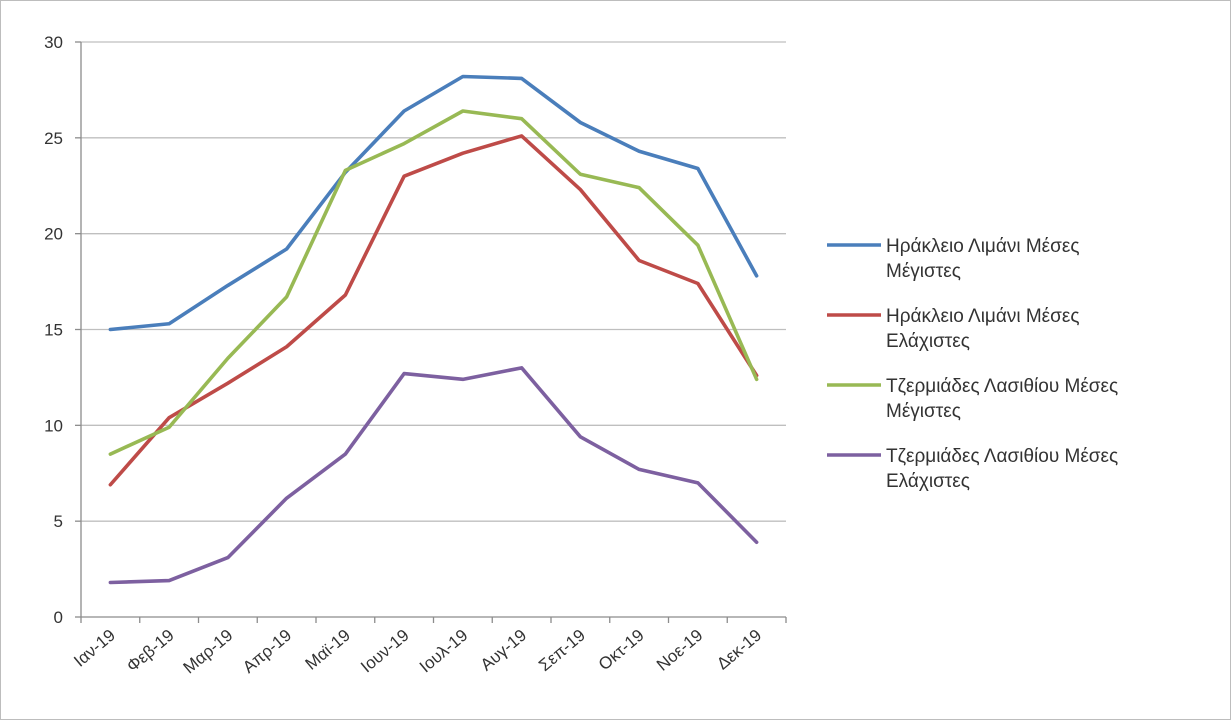  What do you see at coordinates (53, 42) in the screenshot?
I see `y-tick-label: 30` at bounding box center [53, 42].